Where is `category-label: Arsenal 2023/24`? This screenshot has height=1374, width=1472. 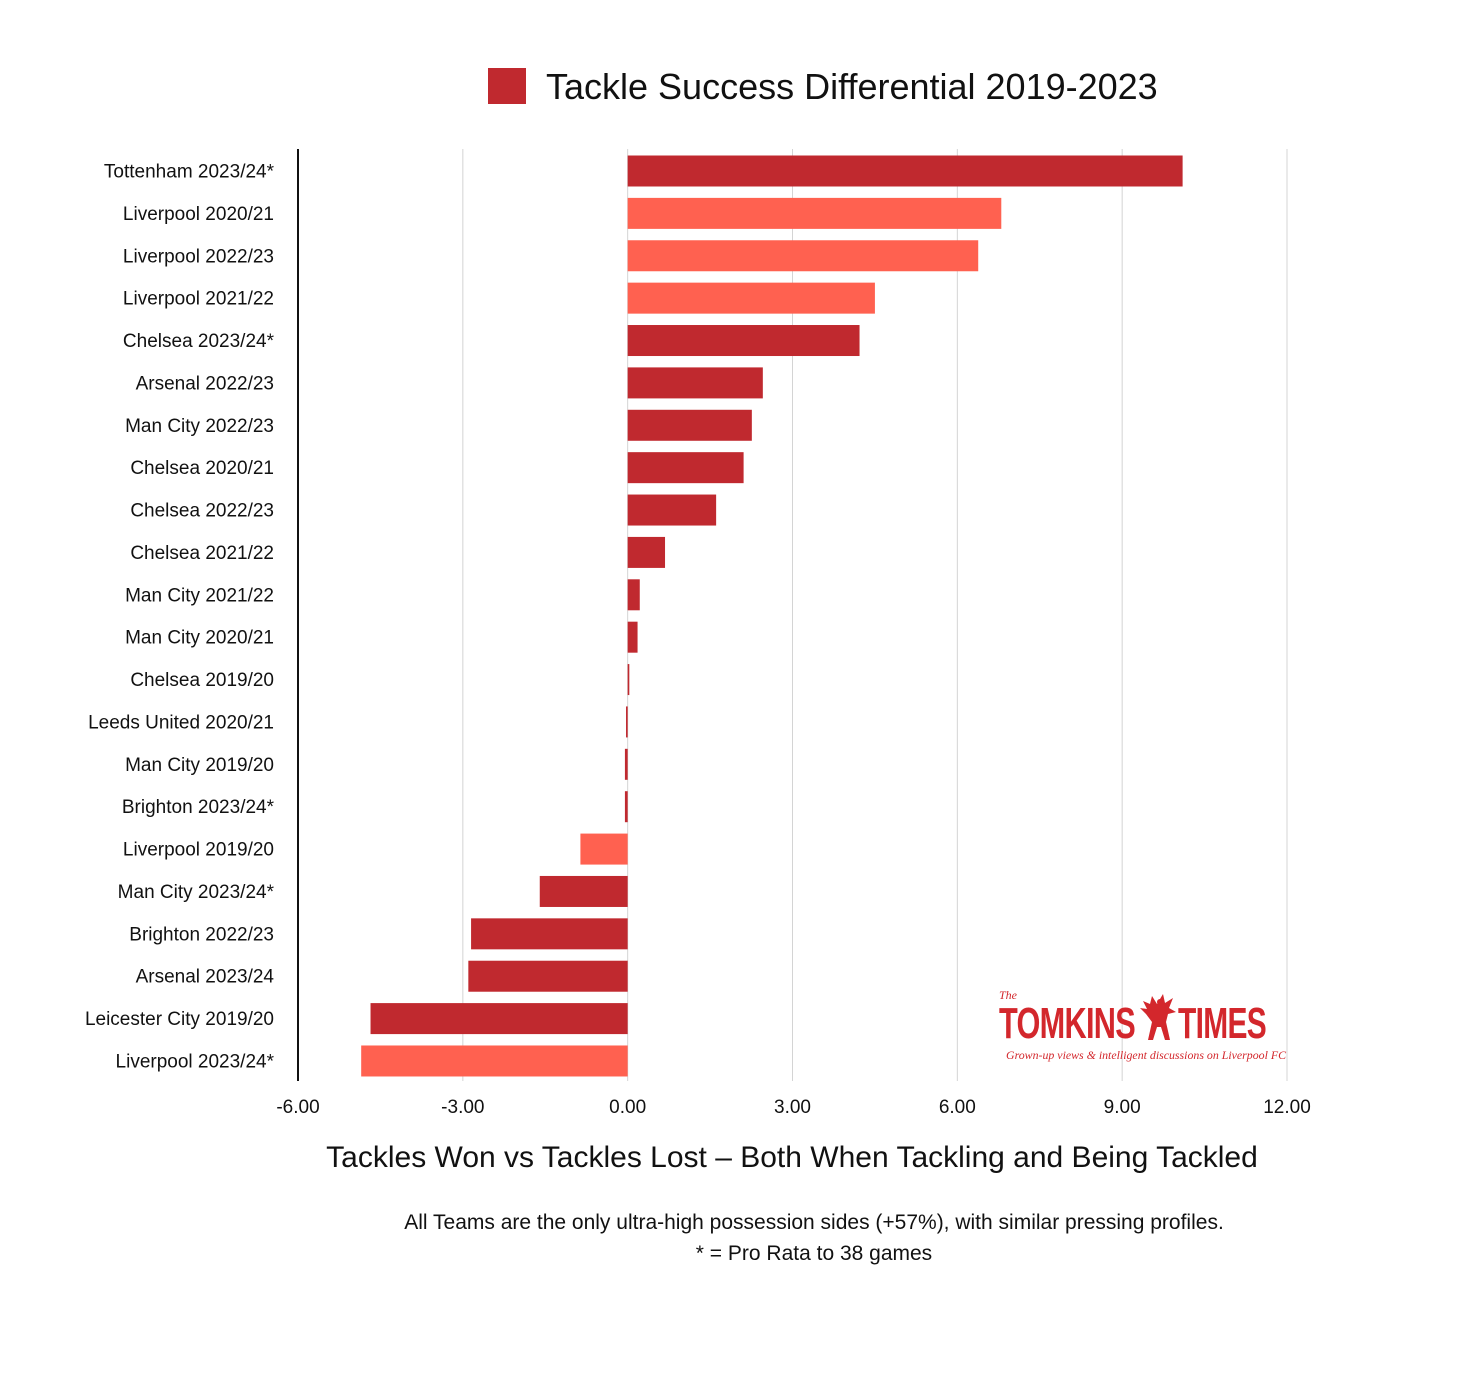
category-label: Arsenal 2023/24 is located at coordinates (205, 977).